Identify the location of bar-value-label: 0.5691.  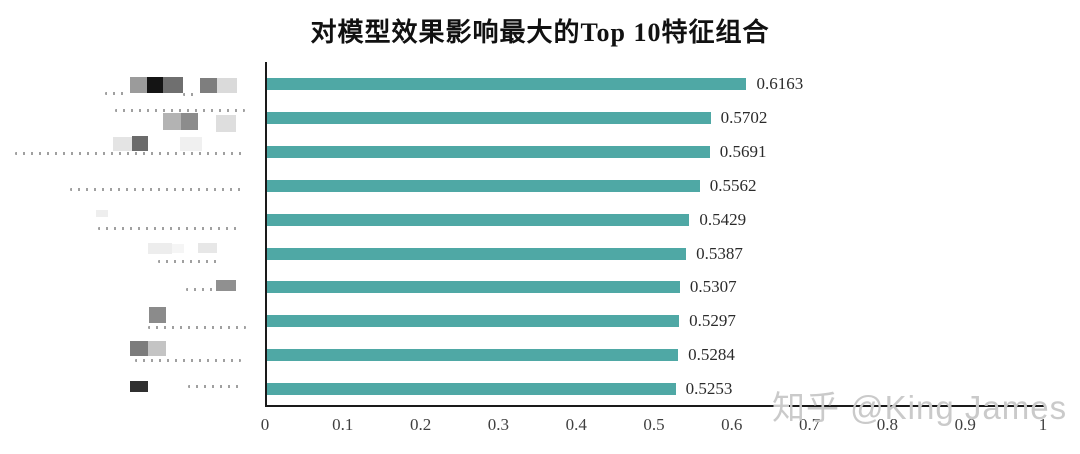
(743, 151).